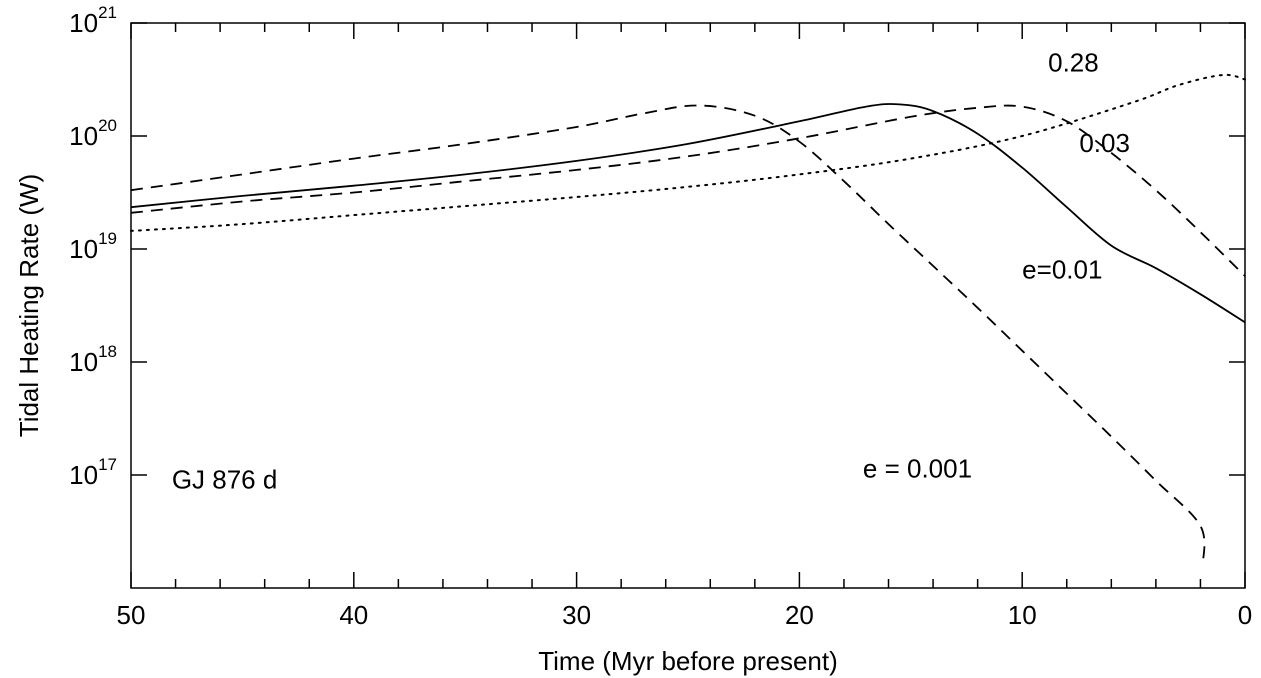  Describe the element at coordinates (1104, 143) in the screenshot. I see `annotation-label: 0.03` at that location.